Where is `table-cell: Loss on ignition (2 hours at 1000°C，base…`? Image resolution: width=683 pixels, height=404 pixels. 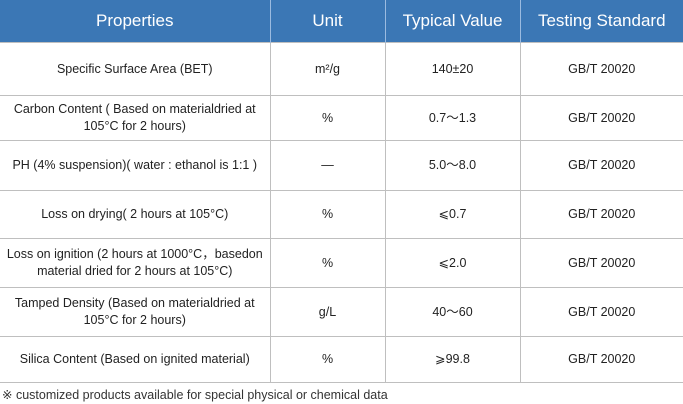
table-cell: Loss on ignition (2 hours at 1000°C，base… is located at coordinates (135, 263).